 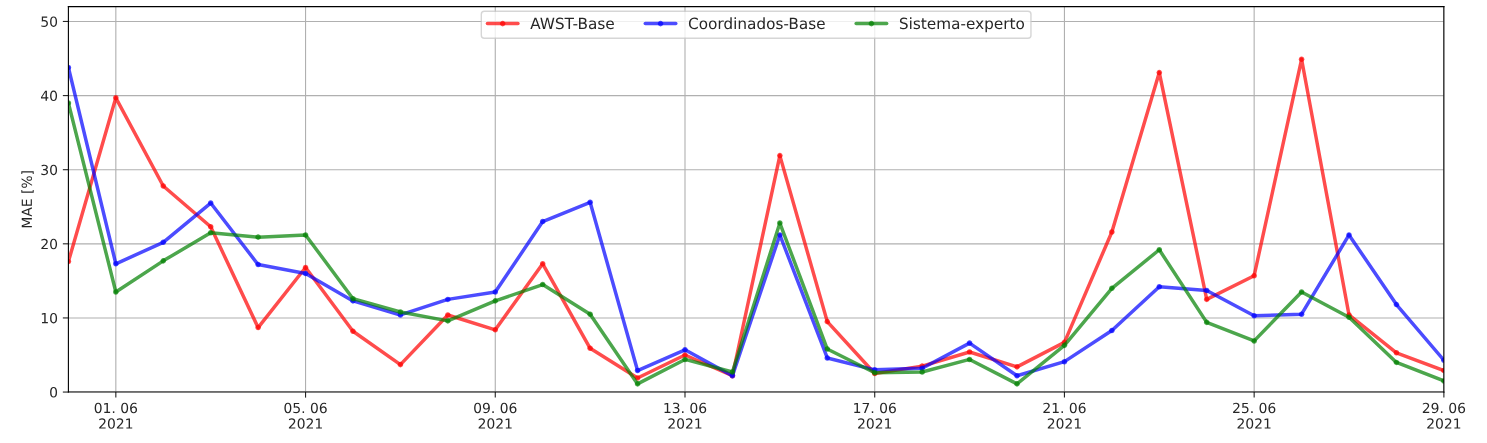 I want to click on y-tick-label: 20, so click(x=49, y=244).